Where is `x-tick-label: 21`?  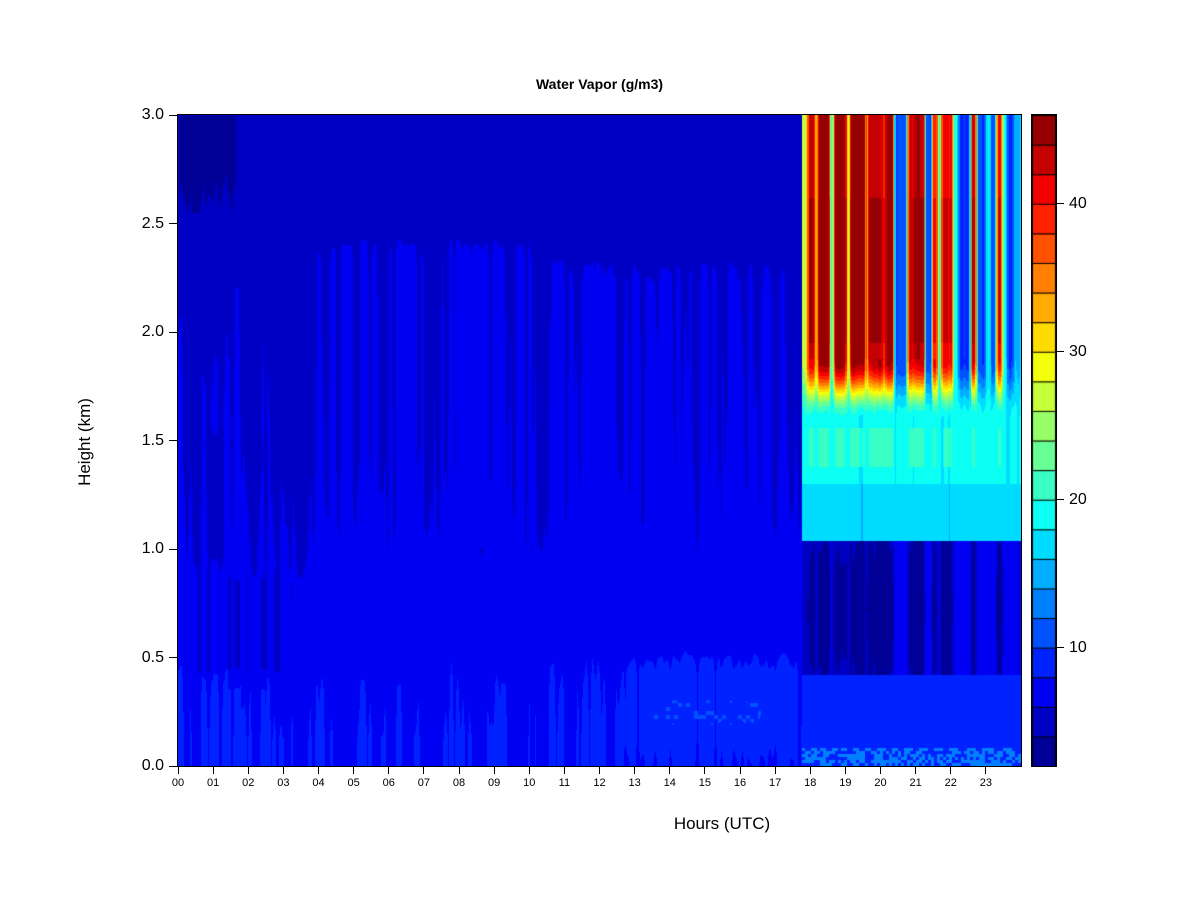
x-tick-label: 21 is located at coordinates (915, 783).